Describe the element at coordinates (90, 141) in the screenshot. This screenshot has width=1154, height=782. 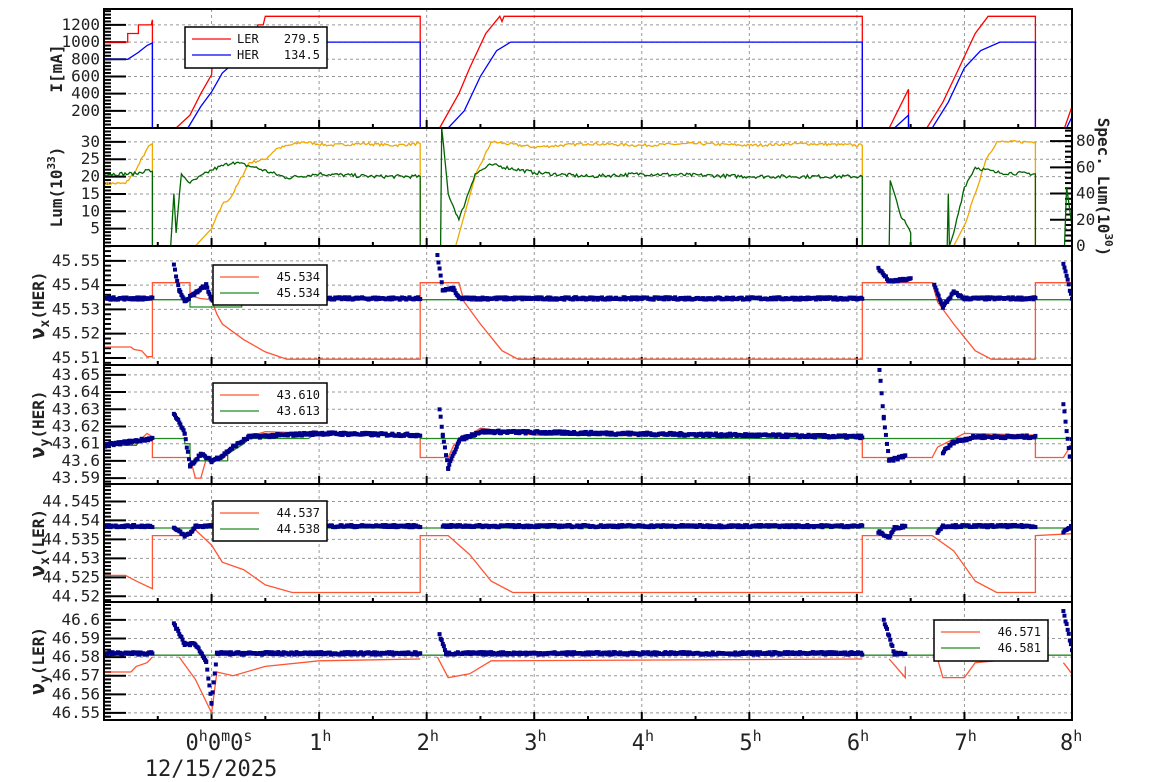
I see `y-tick-label: 30` at that location.